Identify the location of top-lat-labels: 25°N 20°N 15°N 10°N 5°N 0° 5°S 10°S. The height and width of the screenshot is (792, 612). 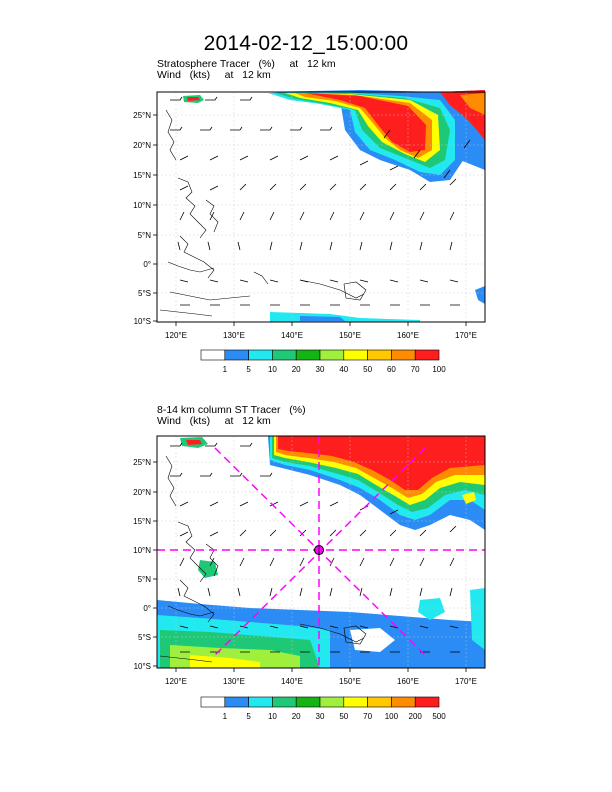
(142, 218).